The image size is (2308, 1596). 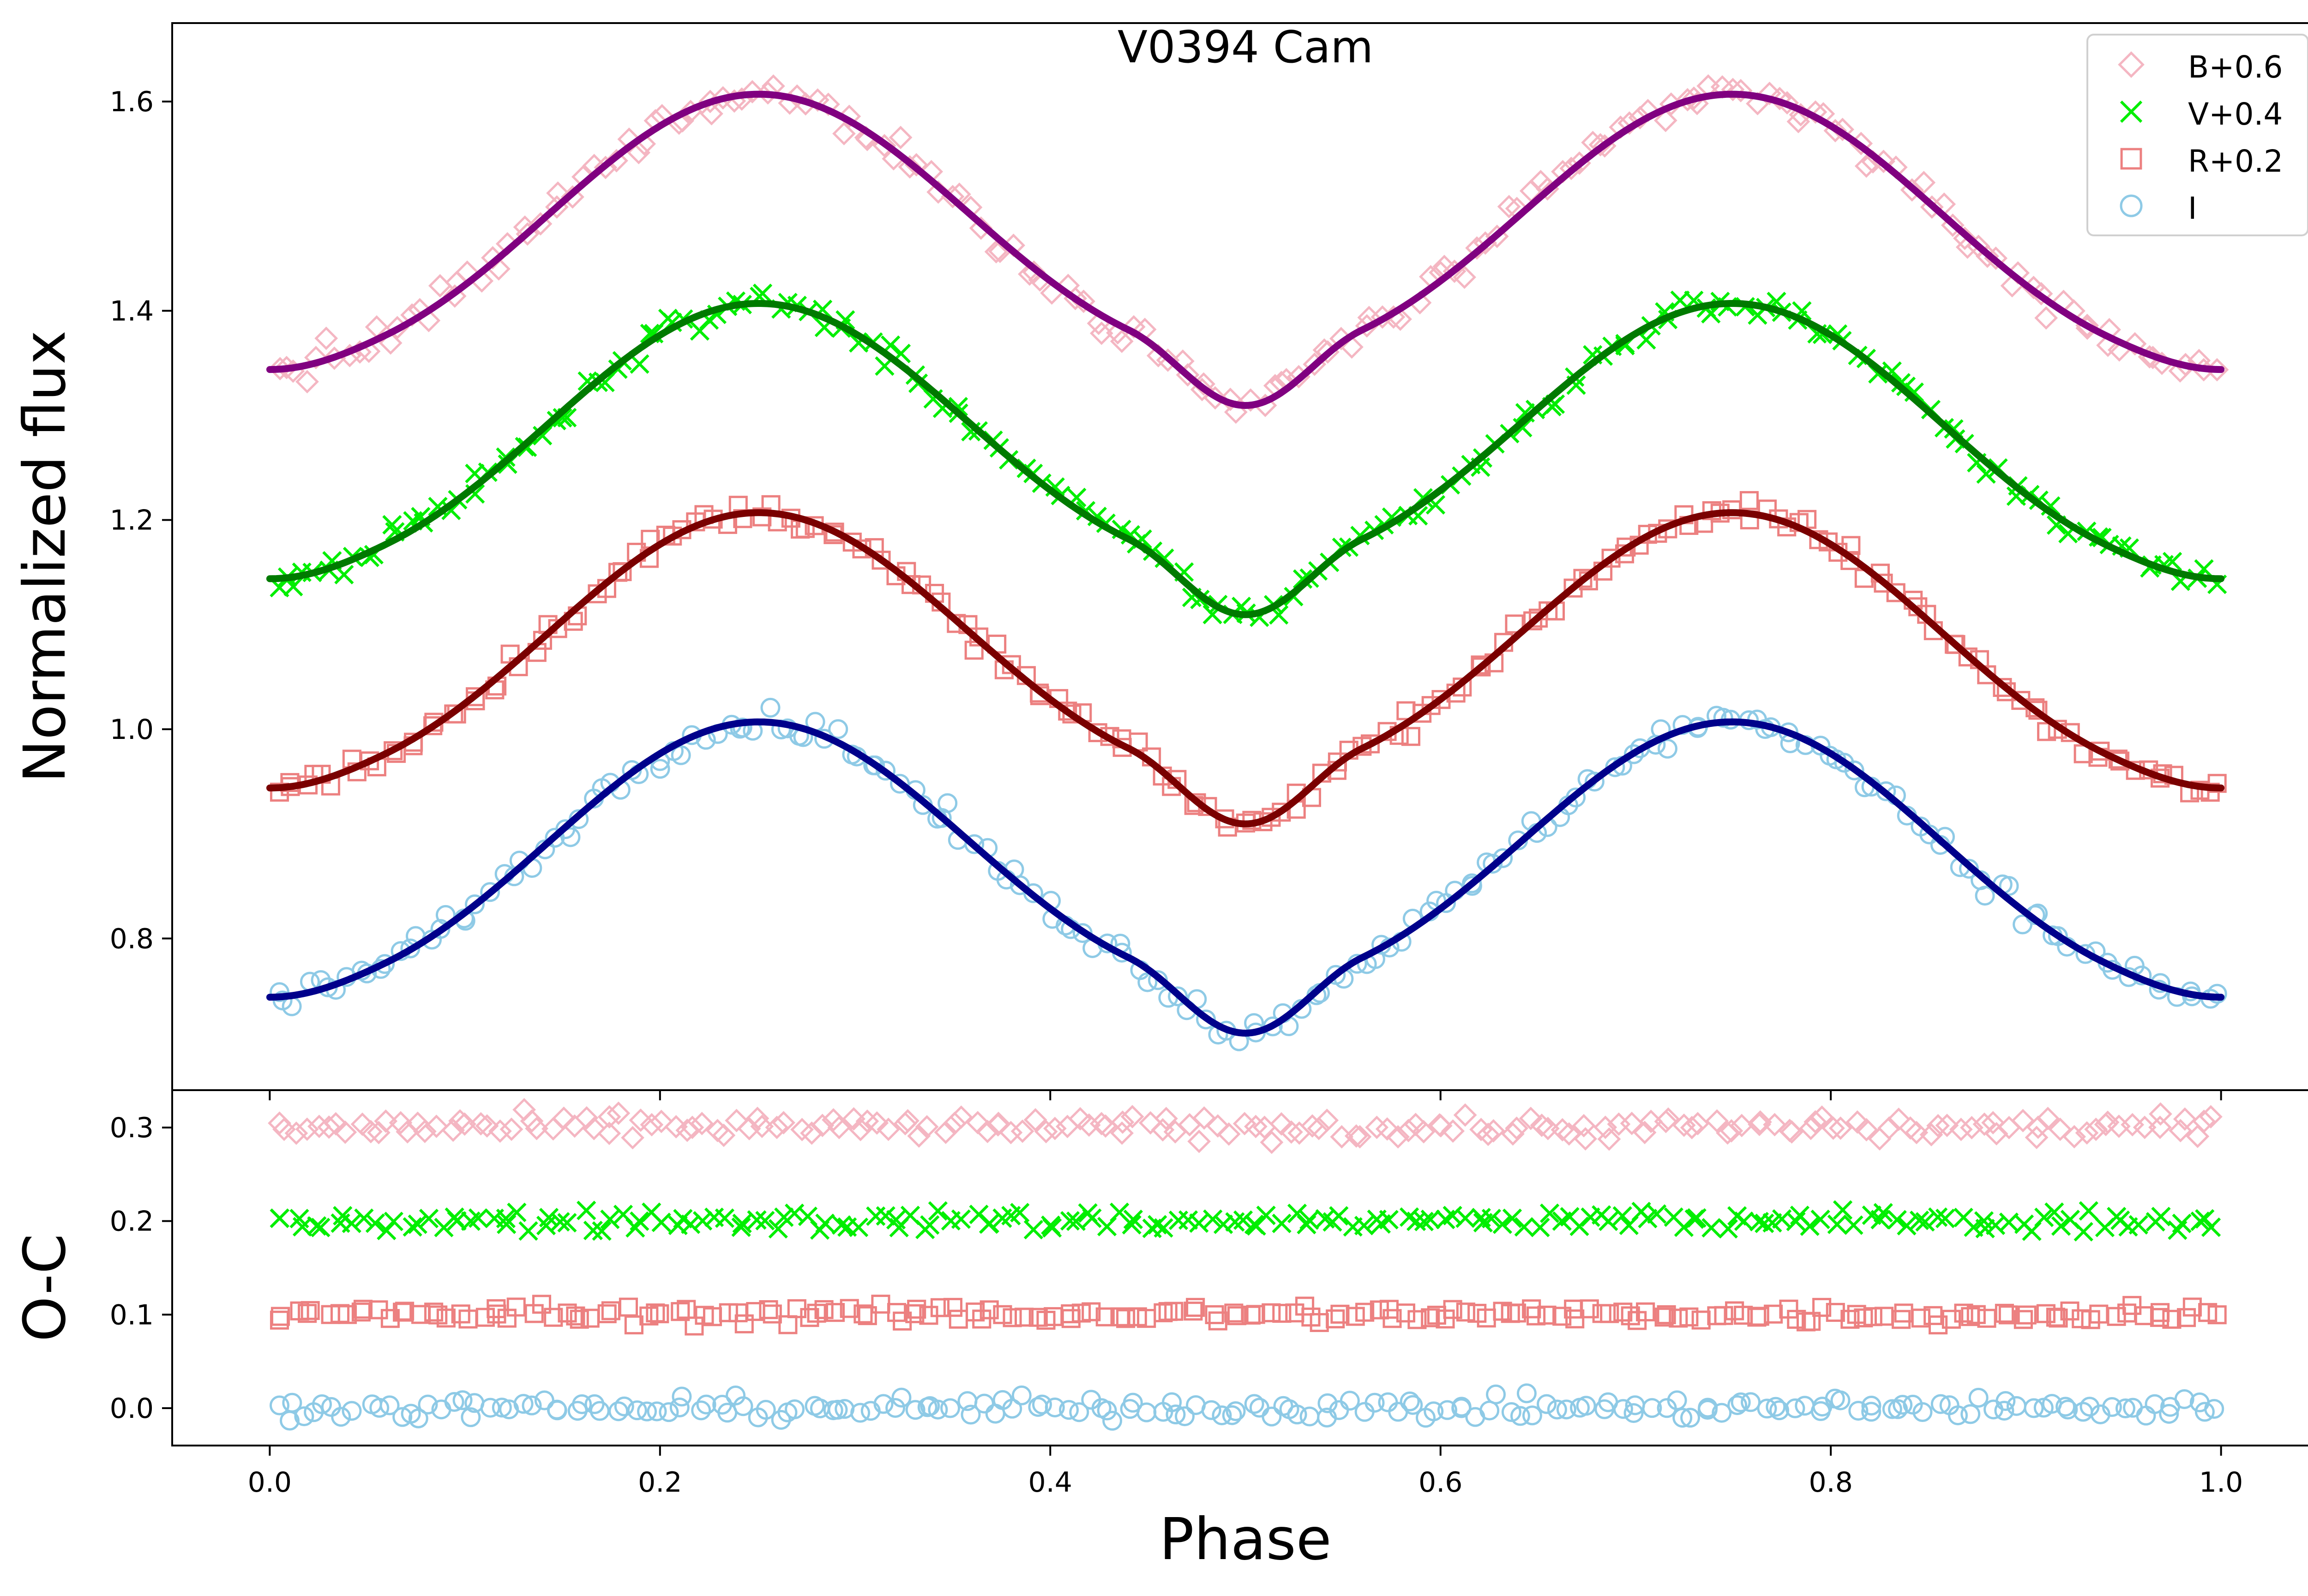 I want to click on legend-entry-b: B+0.6, so click(x=2200, y=67).